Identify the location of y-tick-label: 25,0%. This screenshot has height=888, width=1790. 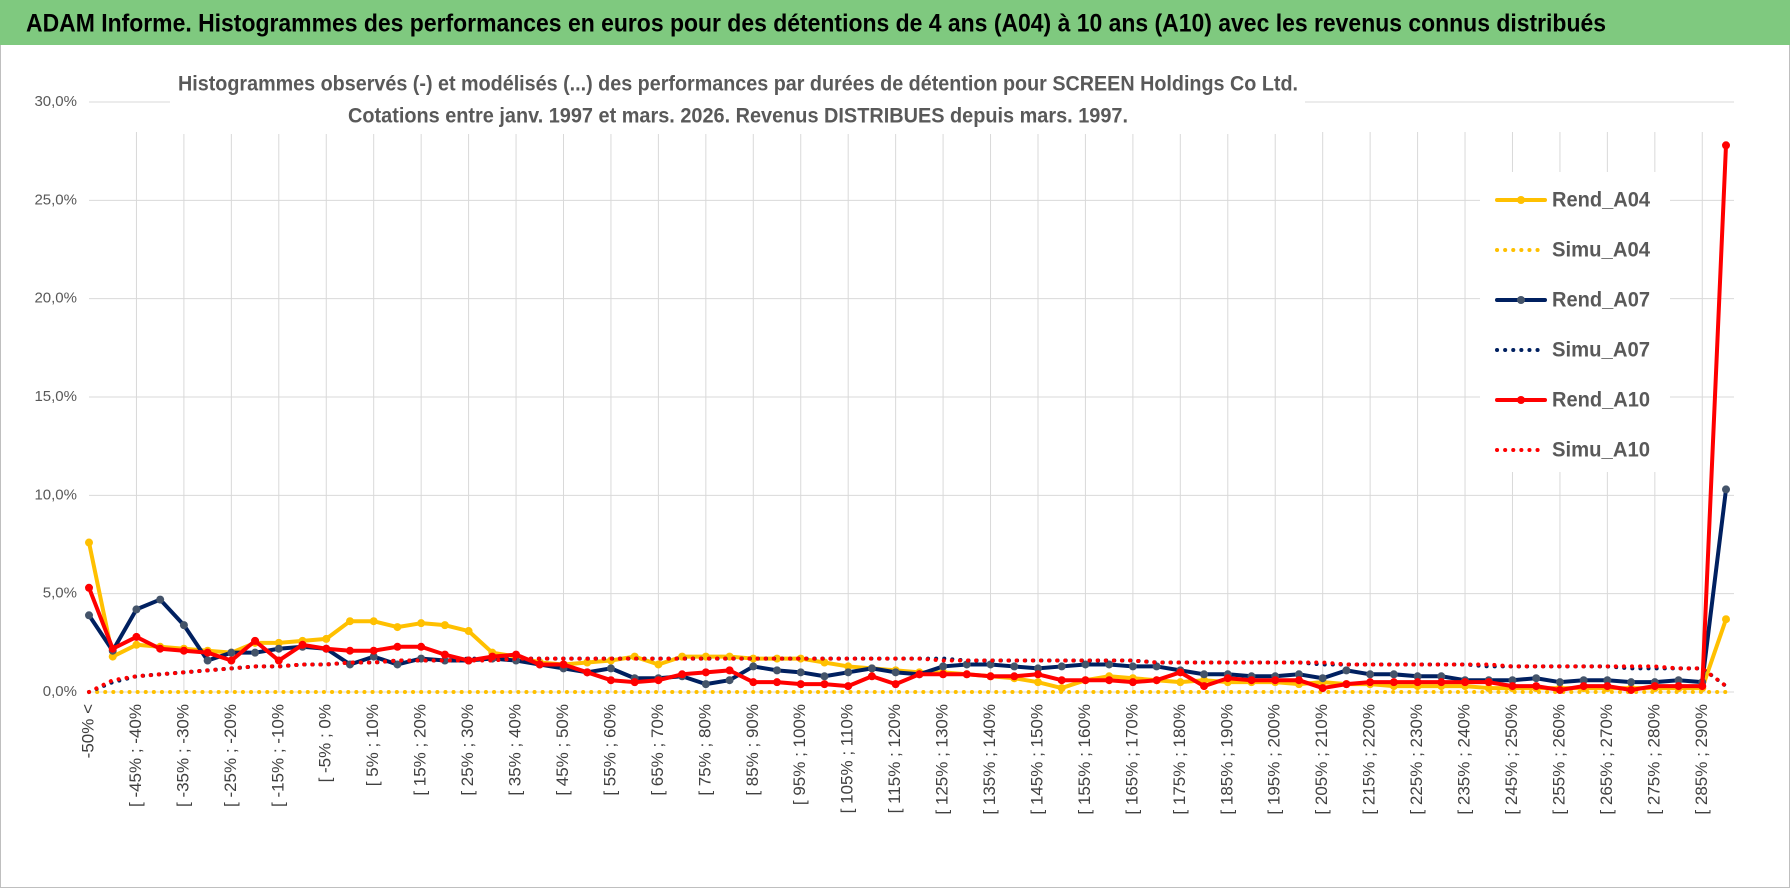
(55, 199).